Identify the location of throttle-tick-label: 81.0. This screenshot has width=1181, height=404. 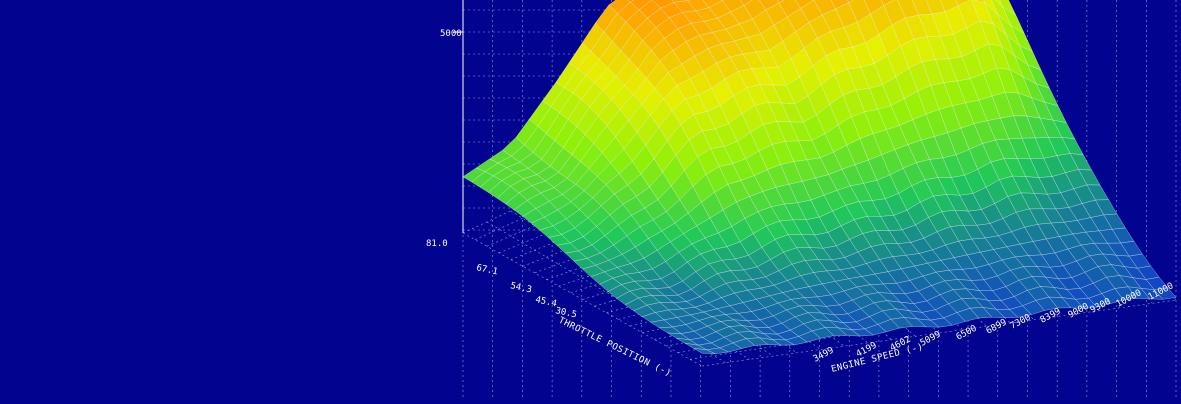
(437, 244).